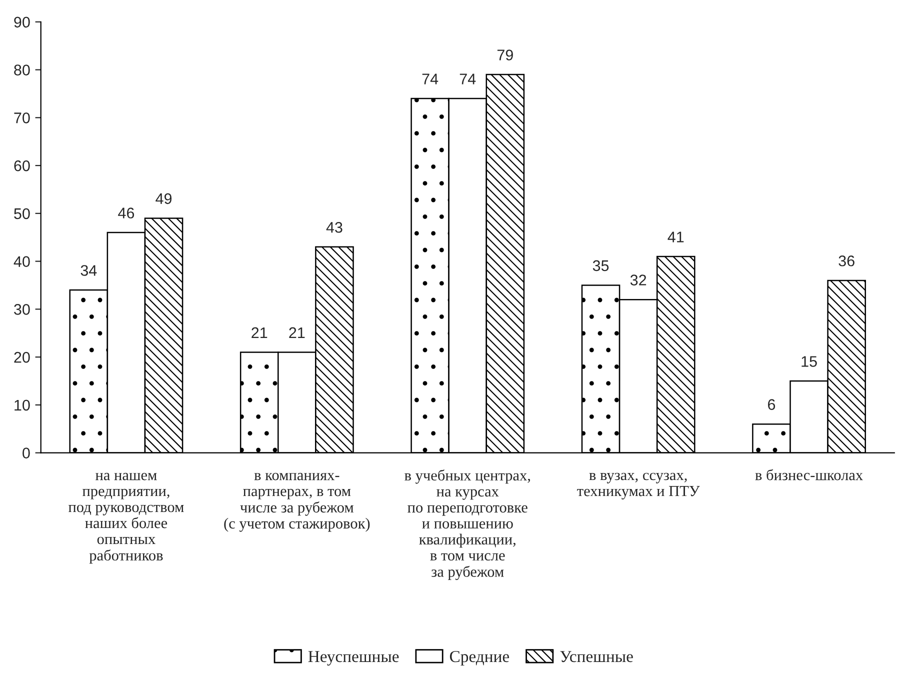 The width and height of the screenshot is (908, 684). Describe the element at coordinates (638, 280) in the screenshot. I see `data-label: 32` at that location.